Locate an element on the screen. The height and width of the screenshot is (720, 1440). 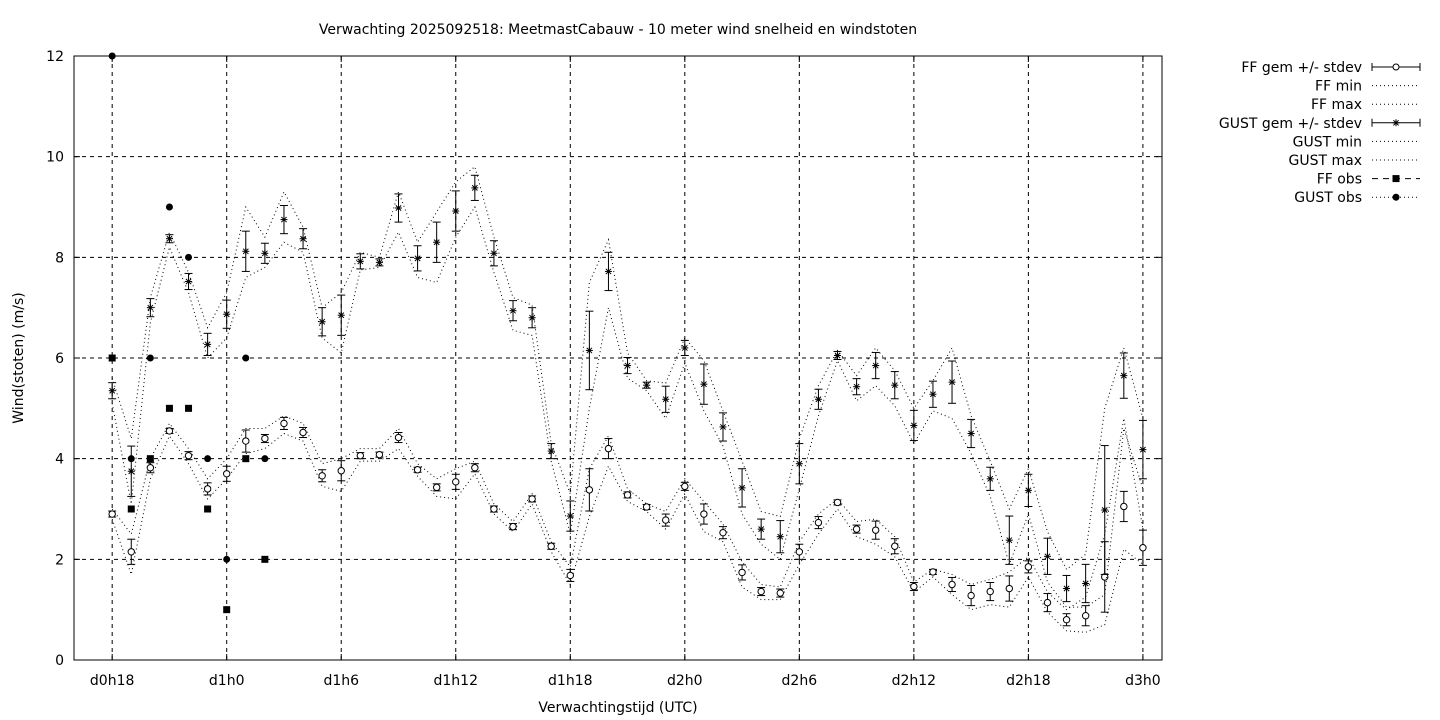
legend-label-ff_mean: FF gem +/- stdev is located at coordinates (1301, 68).